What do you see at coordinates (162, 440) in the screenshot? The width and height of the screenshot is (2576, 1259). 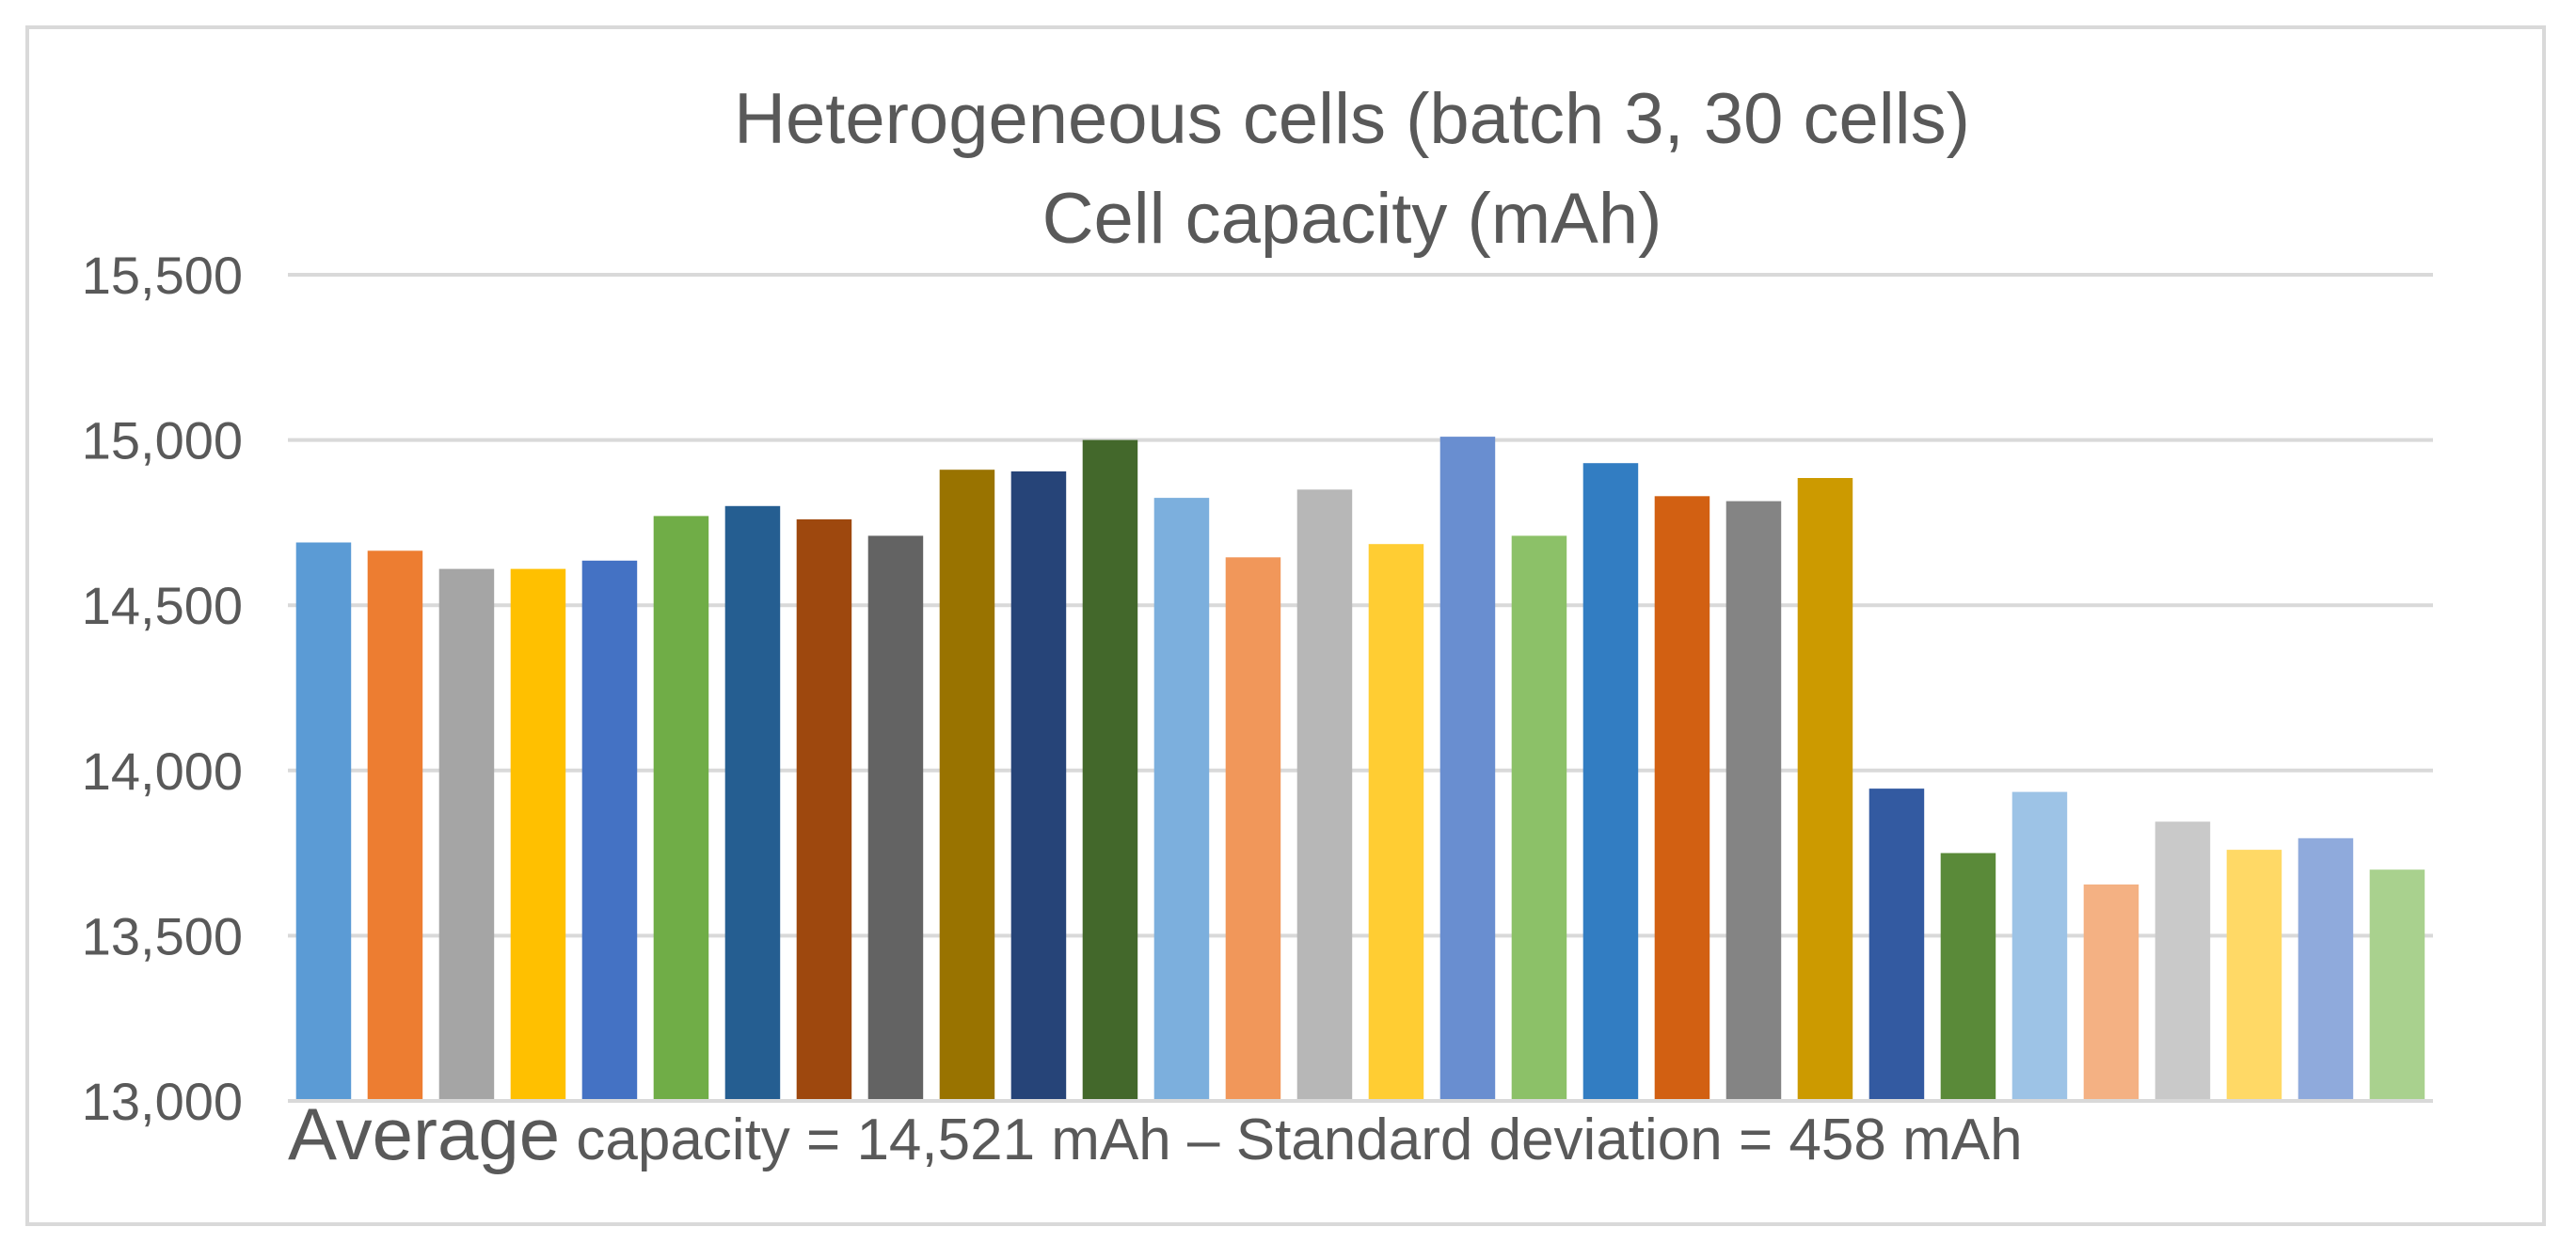 I see `y-tick-label: 15,000` at bounding box center [162, 440].